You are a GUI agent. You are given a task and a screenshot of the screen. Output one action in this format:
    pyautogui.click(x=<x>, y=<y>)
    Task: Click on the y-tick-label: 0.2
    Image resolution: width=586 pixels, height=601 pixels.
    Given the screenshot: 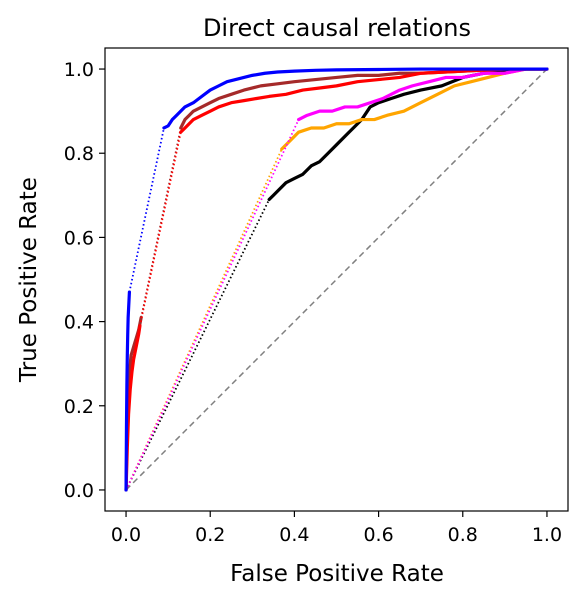 What is the action you would take?
    pyautogui.click(x=79, y=407)
    